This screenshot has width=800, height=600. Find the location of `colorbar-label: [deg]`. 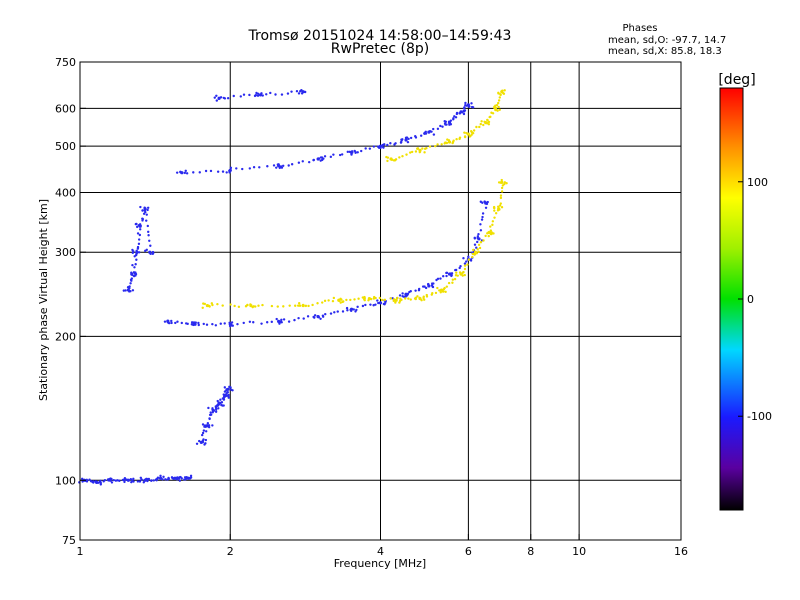

colorbar-label: [deg] is located at coordinates (736, 80).